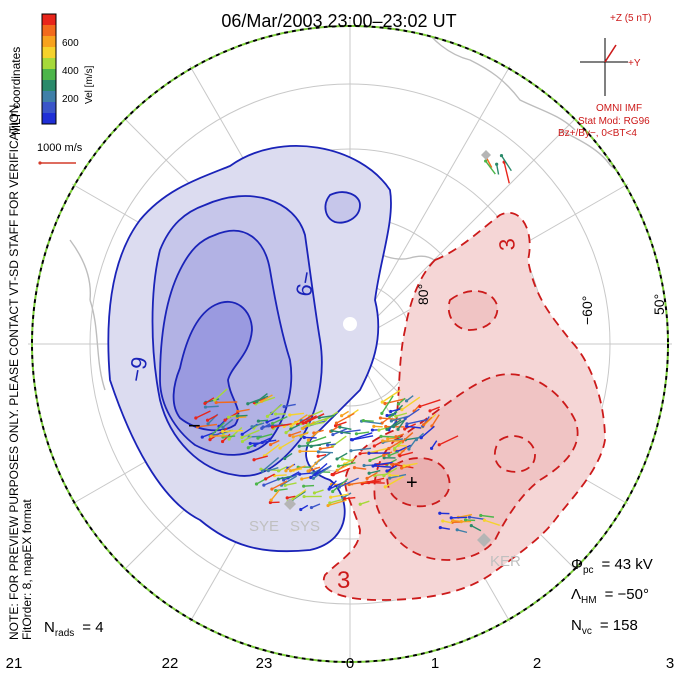 The height and width of the screenshot is (674, 680). I want to click on contour-label-neg-left: −9, so click(137, 369).